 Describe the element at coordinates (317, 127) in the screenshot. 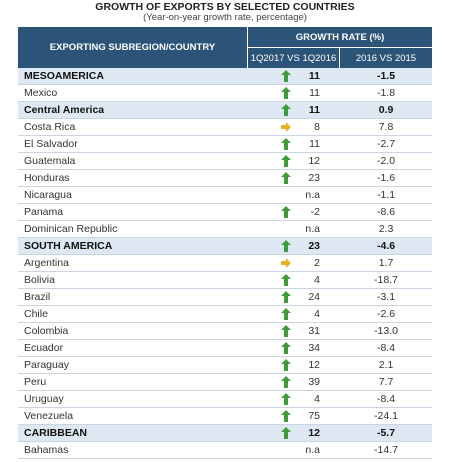

I see `quarter-growth: 8` at that location.